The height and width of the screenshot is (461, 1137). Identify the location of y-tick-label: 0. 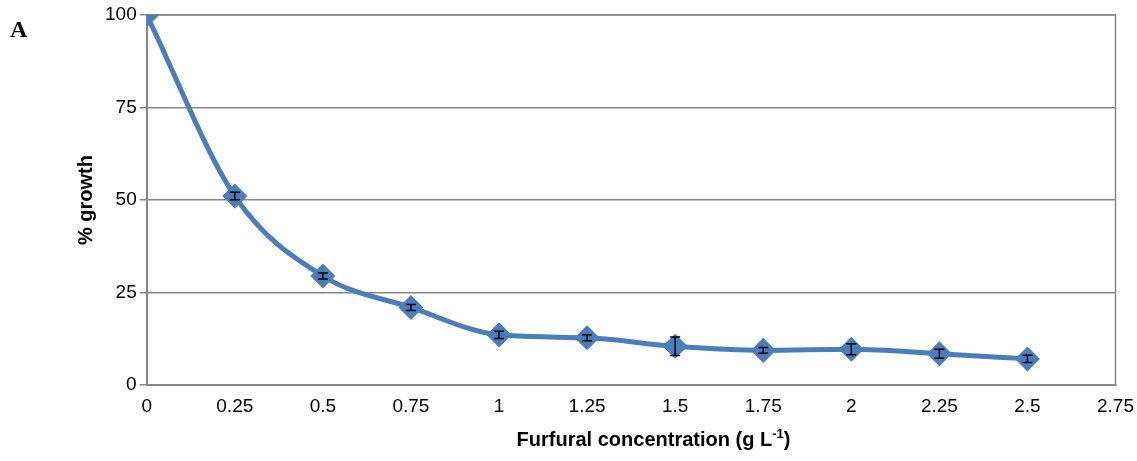
(131, 384).